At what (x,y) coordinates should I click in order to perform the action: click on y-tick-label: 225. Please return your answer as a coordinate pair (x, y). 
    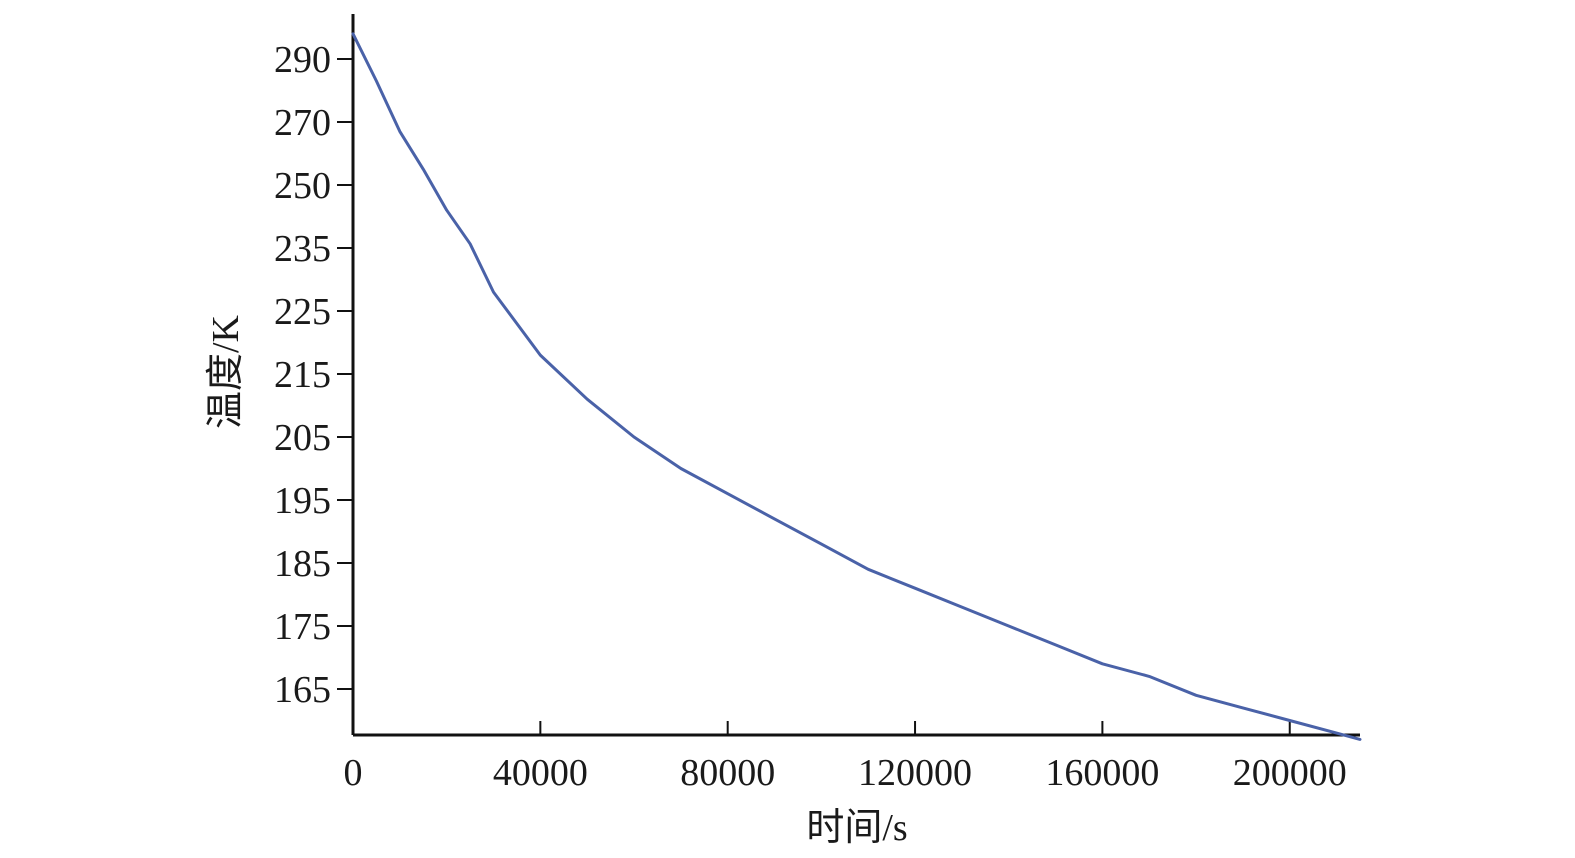
    Looking at the image, I should click on (302, 312).